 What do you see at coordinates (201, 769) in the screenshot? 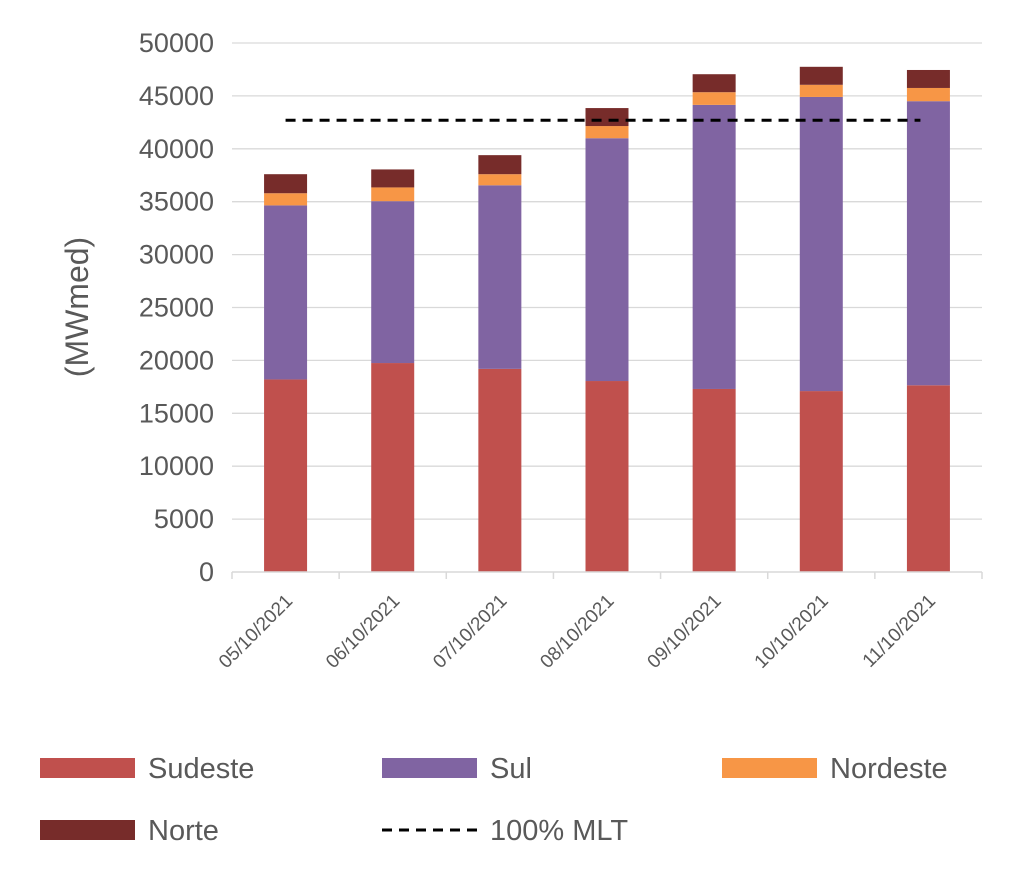
I see `legend-label-sudeste: Sudeste` at bounding box center [201, 769].